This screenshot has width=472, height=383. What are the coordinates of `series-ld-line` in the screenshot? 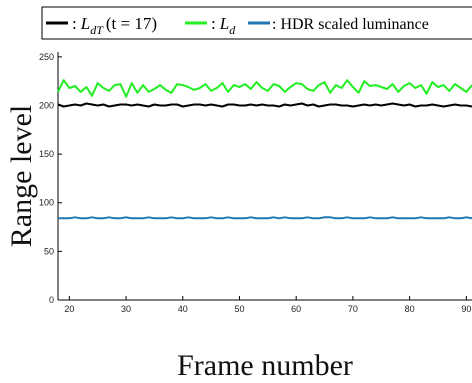 It's located at (264, 88).